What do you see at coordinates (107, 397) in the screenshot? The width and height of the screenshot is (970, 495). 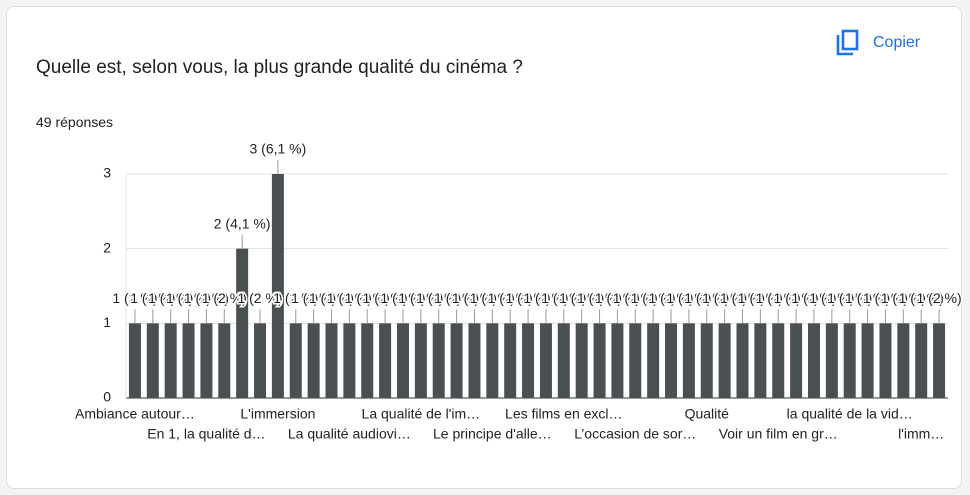 I see `y-tick-label: 0` at bounding box center [107, 397].